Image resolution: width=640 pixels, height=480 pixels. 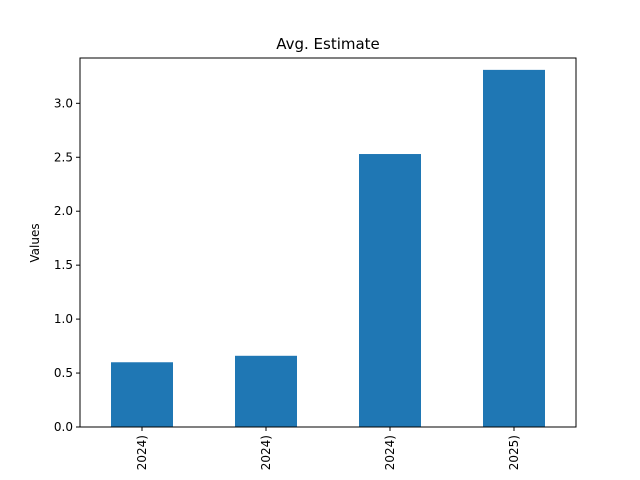 I want to click on y-axis-label: Values, so click(x=35, y=242).